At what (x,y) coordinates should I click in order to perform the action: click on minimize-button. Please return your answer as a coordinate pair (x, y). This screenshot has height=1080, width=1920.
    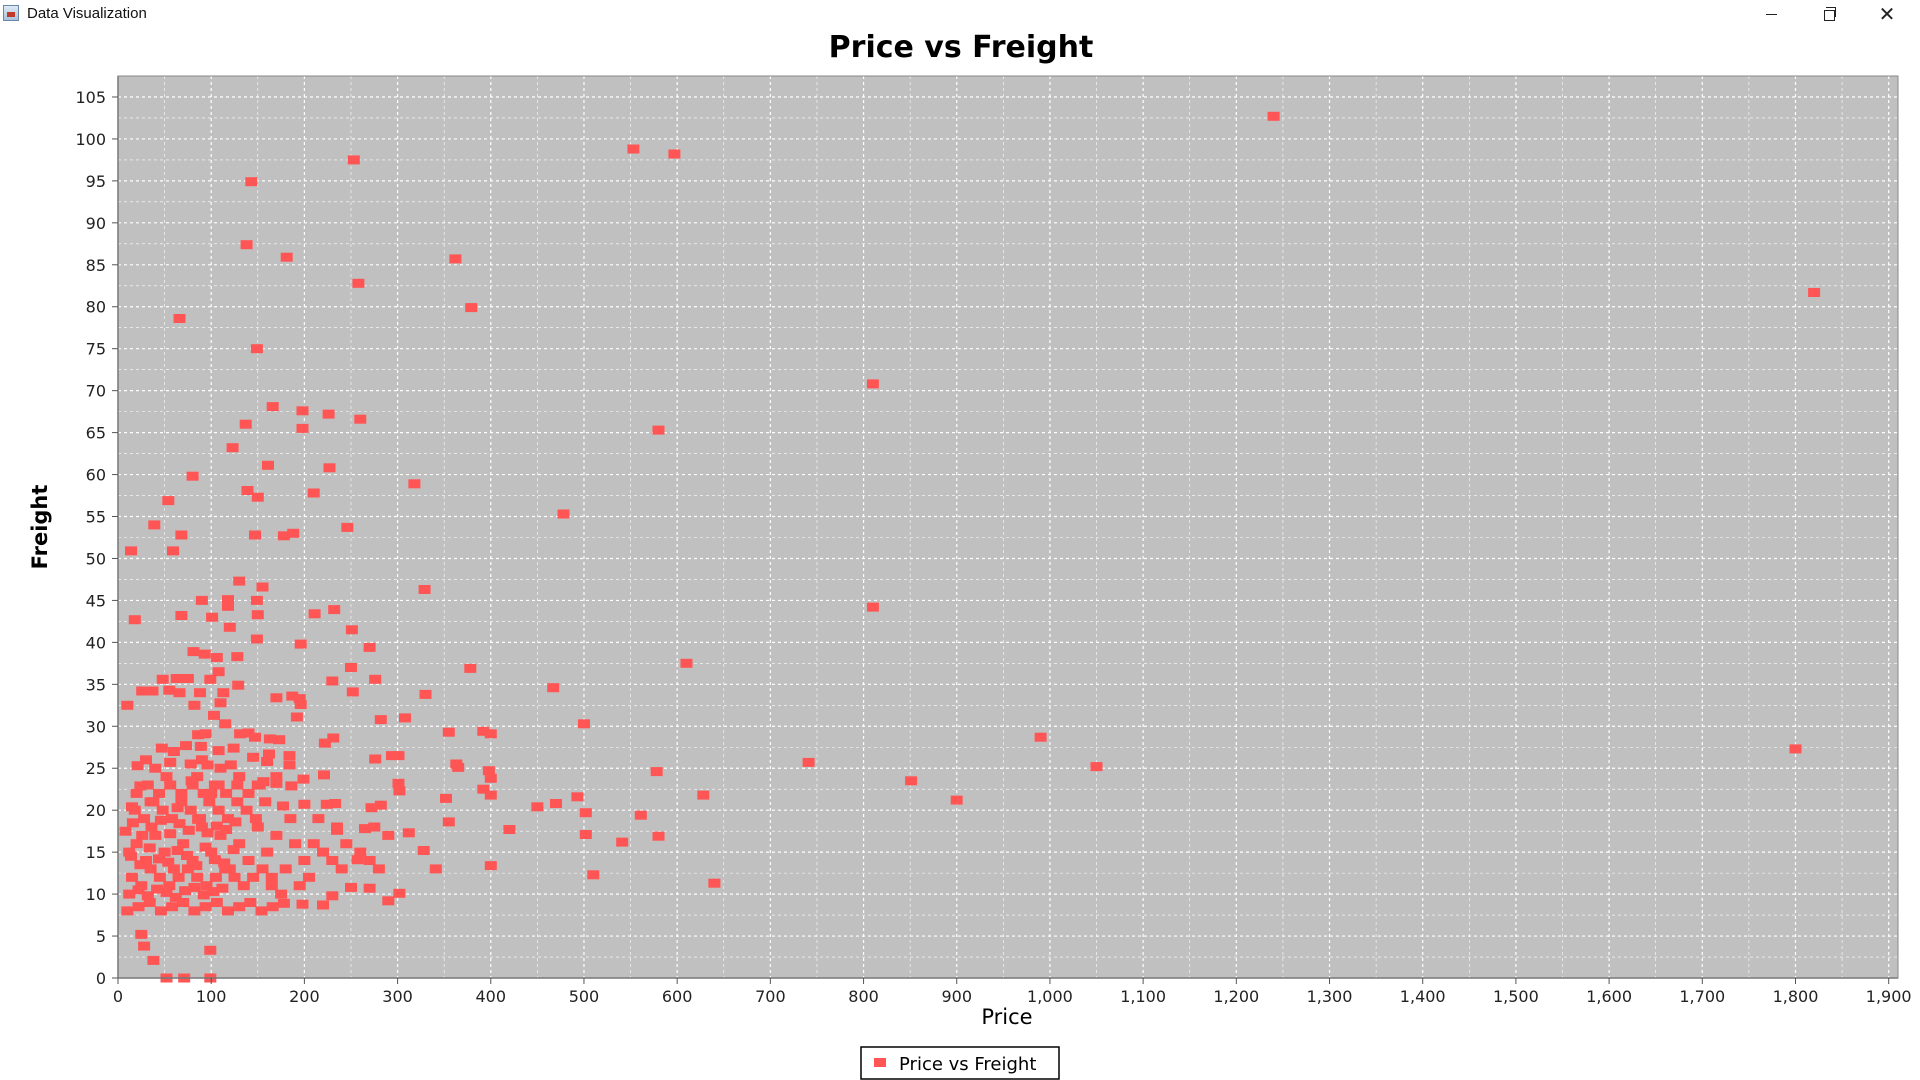
    Looking at the image, I should click on (1771, 14).